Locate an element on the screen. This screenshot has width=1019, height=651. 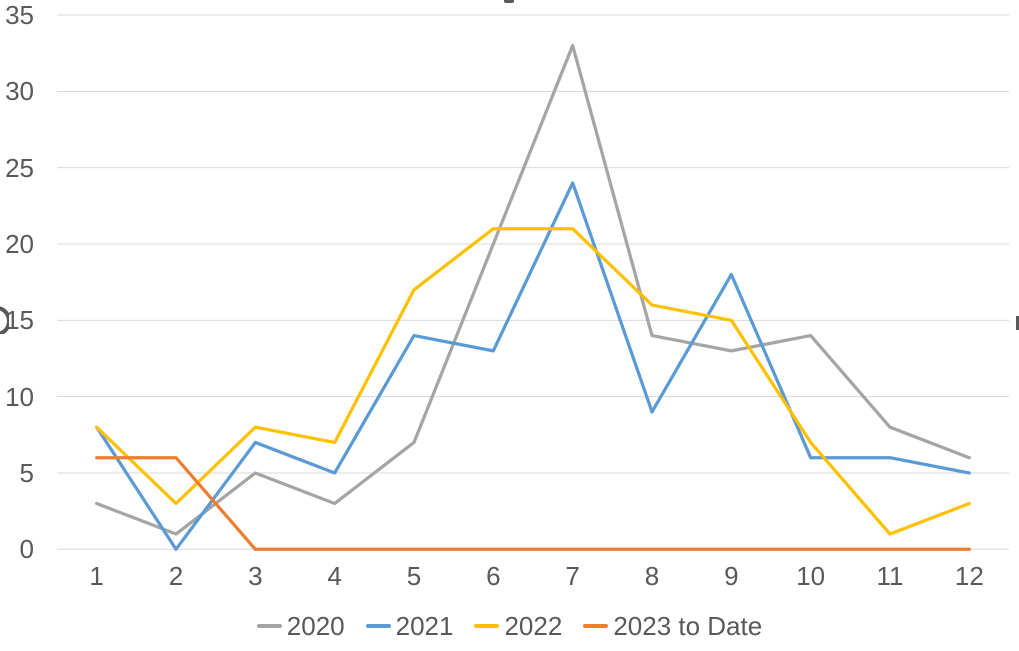
legend-item-2023-to-date: 2023 to Date is located at coordinates (672, 626).